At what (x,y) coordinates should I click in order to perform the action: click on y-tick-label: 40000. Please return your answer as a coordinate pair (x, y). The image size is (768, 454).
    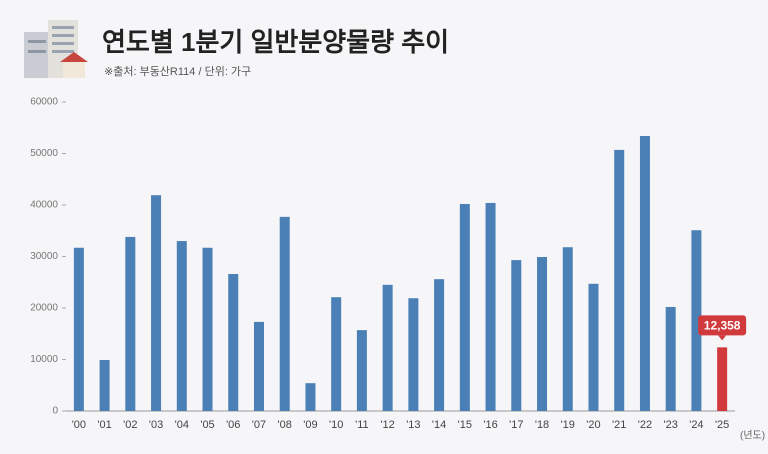
    Looking at the image, I should click on (44, 205).